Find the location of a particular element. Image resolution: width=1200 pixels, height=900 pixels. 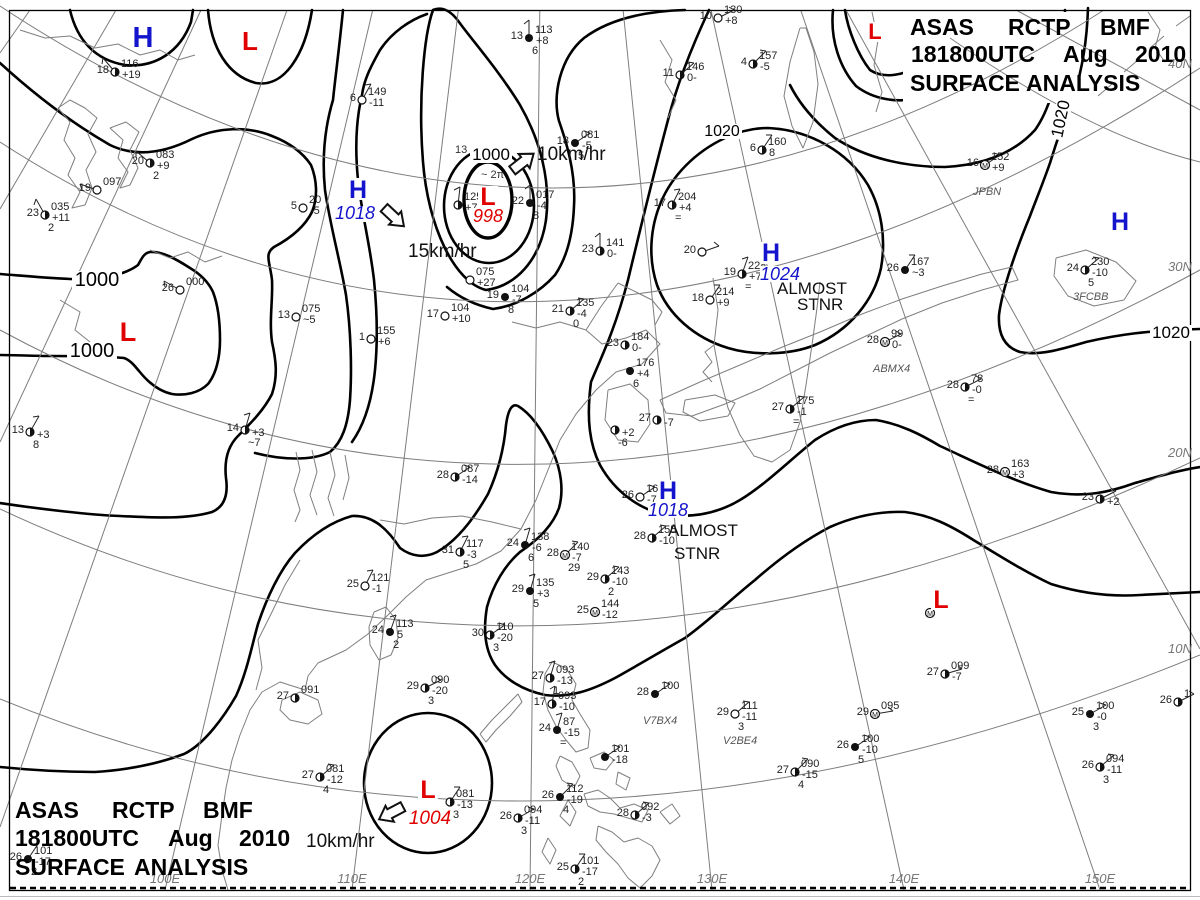

svg-text: H is located at coordinates (1120, 222).